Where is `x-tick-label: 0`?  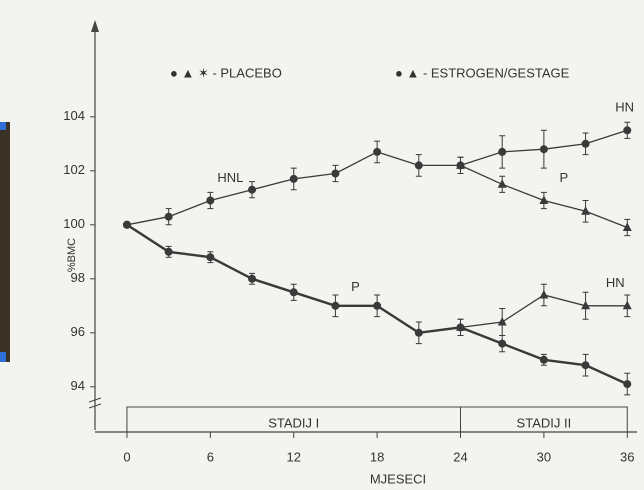 x-tick-label: 0 is located at coordinates (126, 456).